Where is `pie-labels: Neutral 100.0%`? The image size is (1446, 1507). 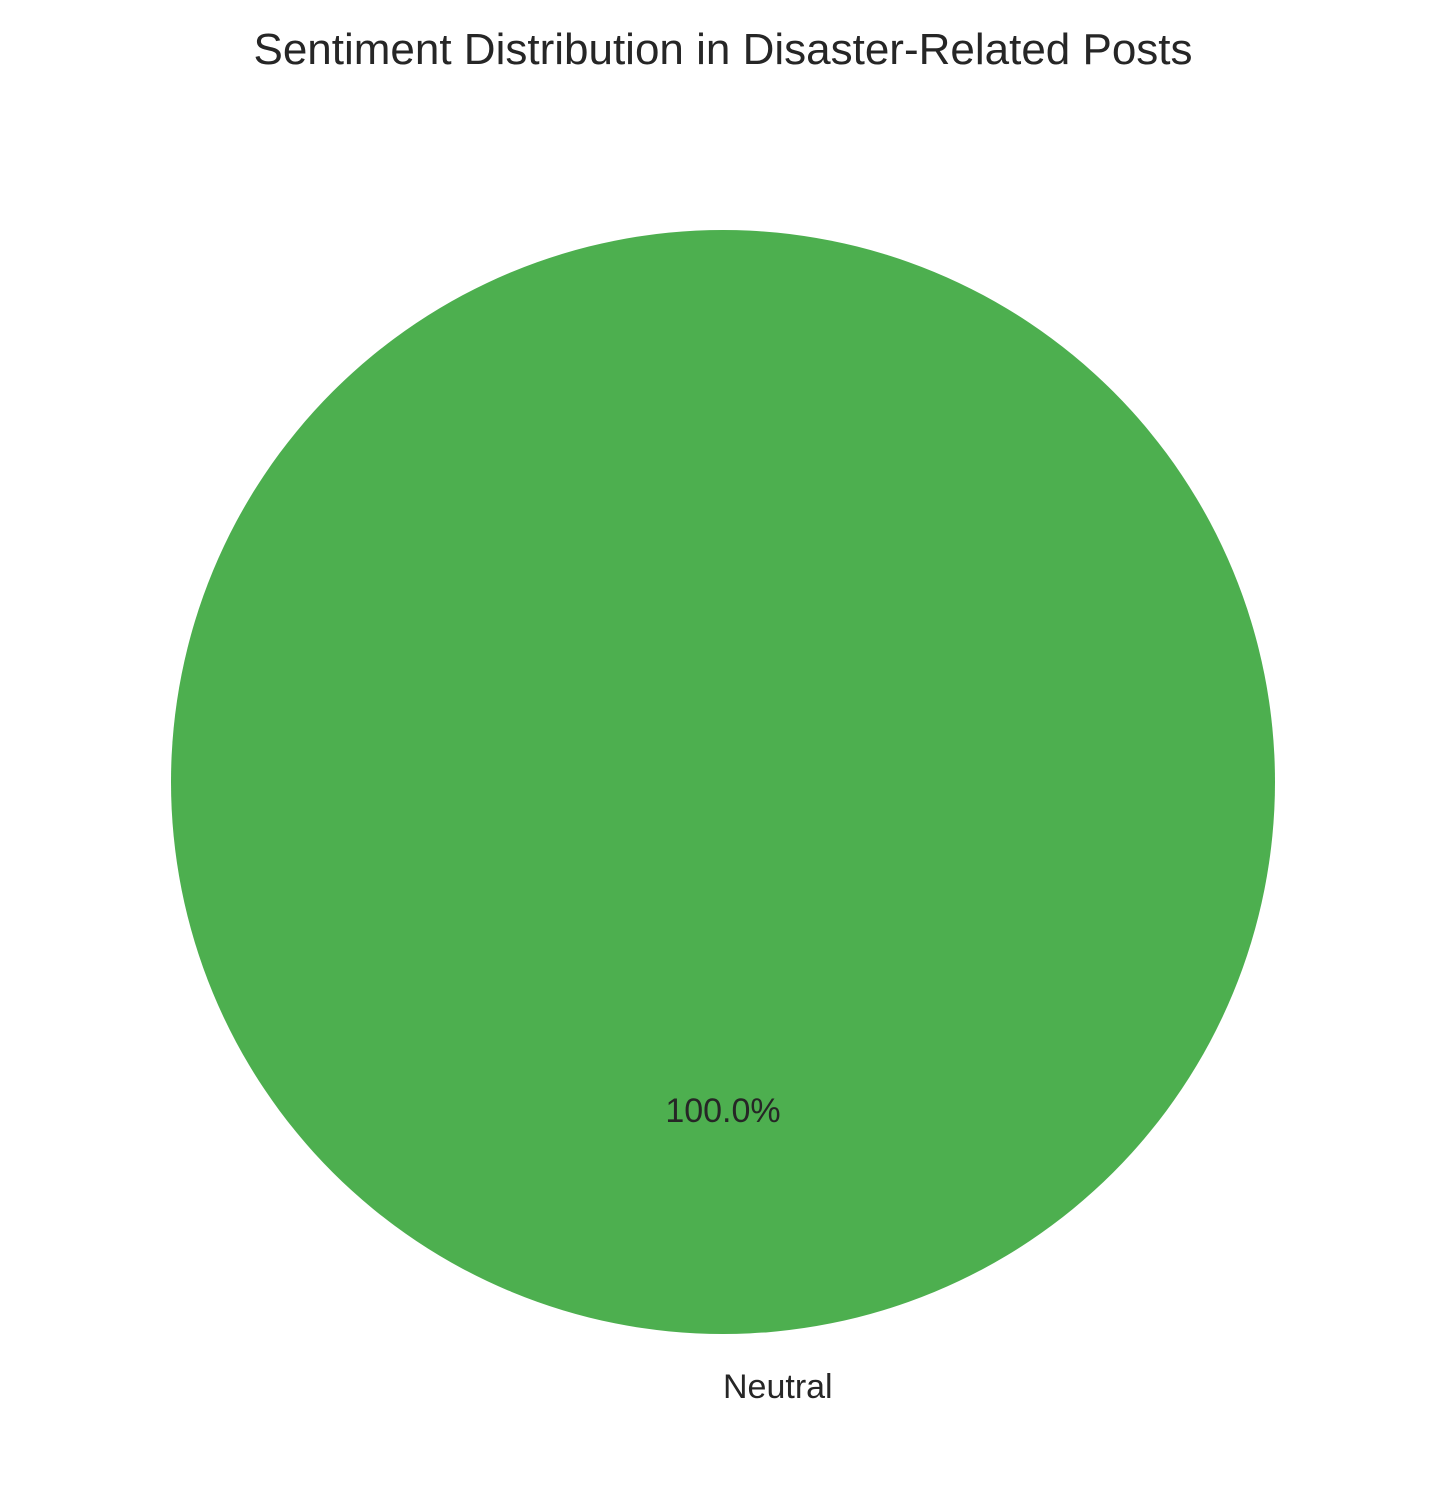 pie-labels: Neutral 100.0% is located at coordinates (748, 1249).